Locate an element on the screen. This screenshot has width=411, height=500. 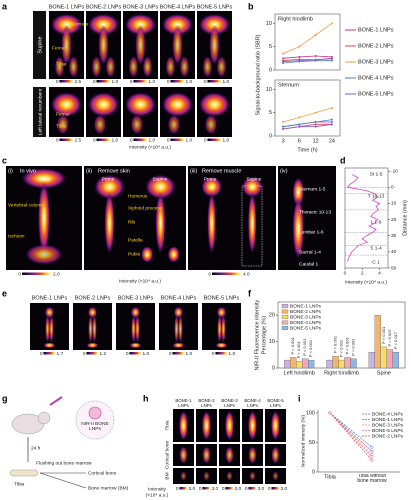
subpanel-title: In vivo is located at coordinates (28, 171).